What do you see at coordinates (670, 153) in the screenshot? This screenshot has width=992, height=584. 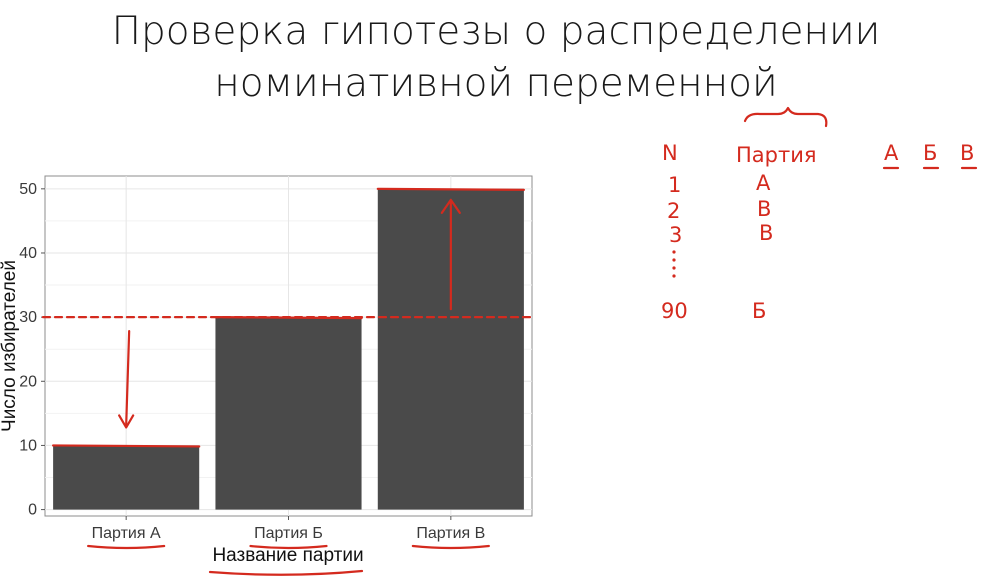 I see `note-n-header: N` at bounding box center [670, 153].